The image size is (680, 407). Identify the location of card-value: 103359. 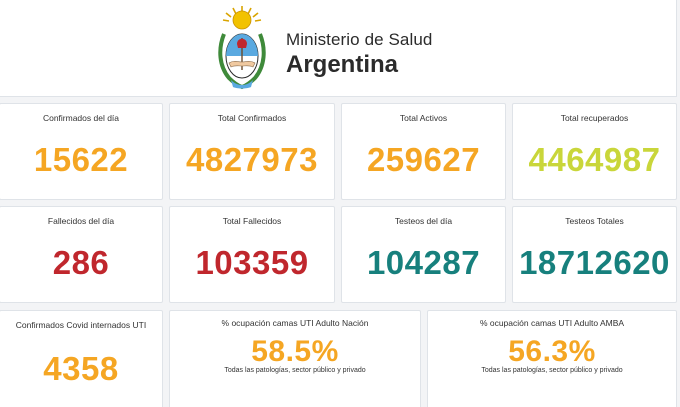
(252, 262).